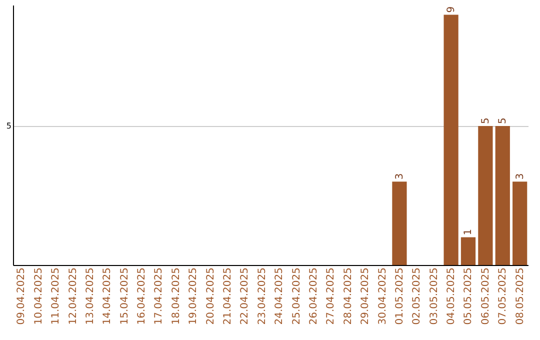 The height and width of the screenshot is (340, 540). Describe the element at coordinates (296, 296) in the screenshot. I see `x-tick-label: 25.04.2025` at that location.